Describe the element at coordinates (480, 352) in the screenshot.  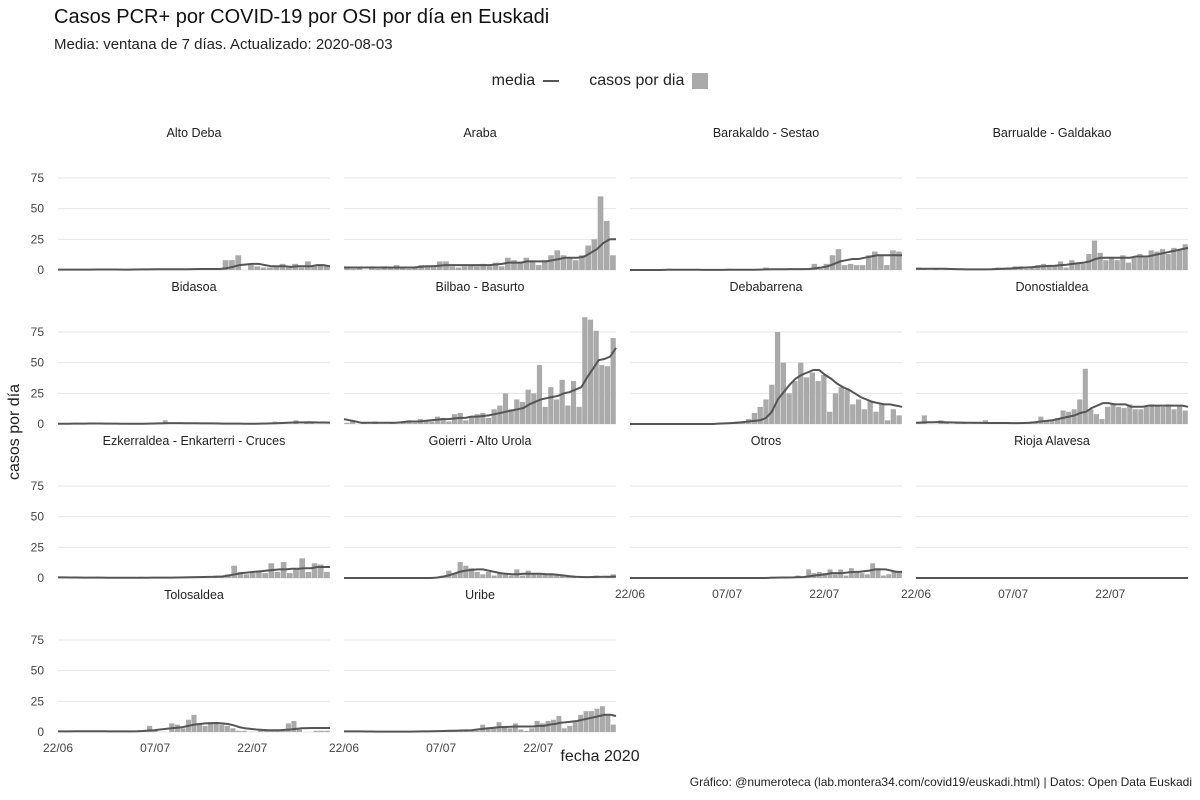
I see `facet-bilbao-basurto: Bilbao - Basurto` at that location.